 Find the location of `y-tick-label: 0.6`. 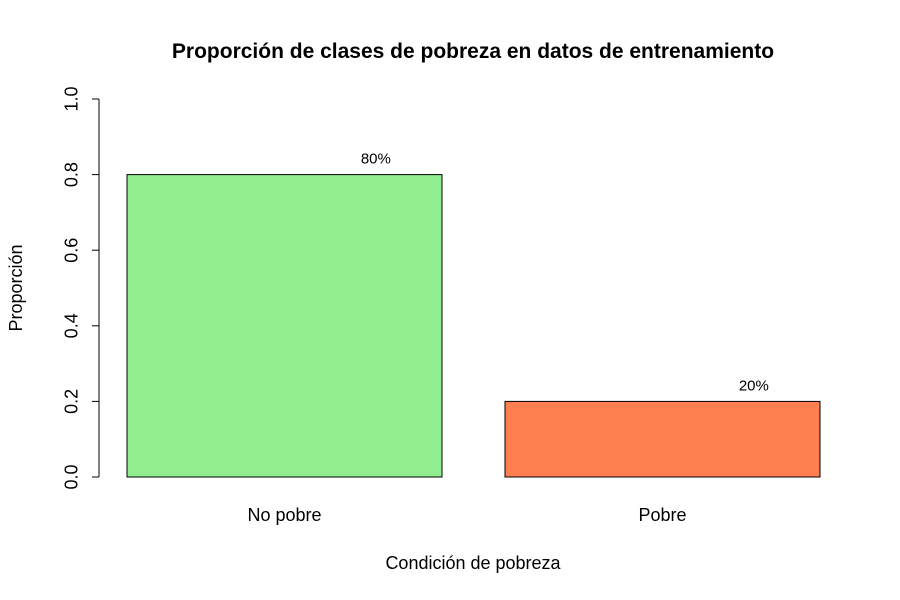

y-tick-label: 0.6 is located at coordinates (71, 250).